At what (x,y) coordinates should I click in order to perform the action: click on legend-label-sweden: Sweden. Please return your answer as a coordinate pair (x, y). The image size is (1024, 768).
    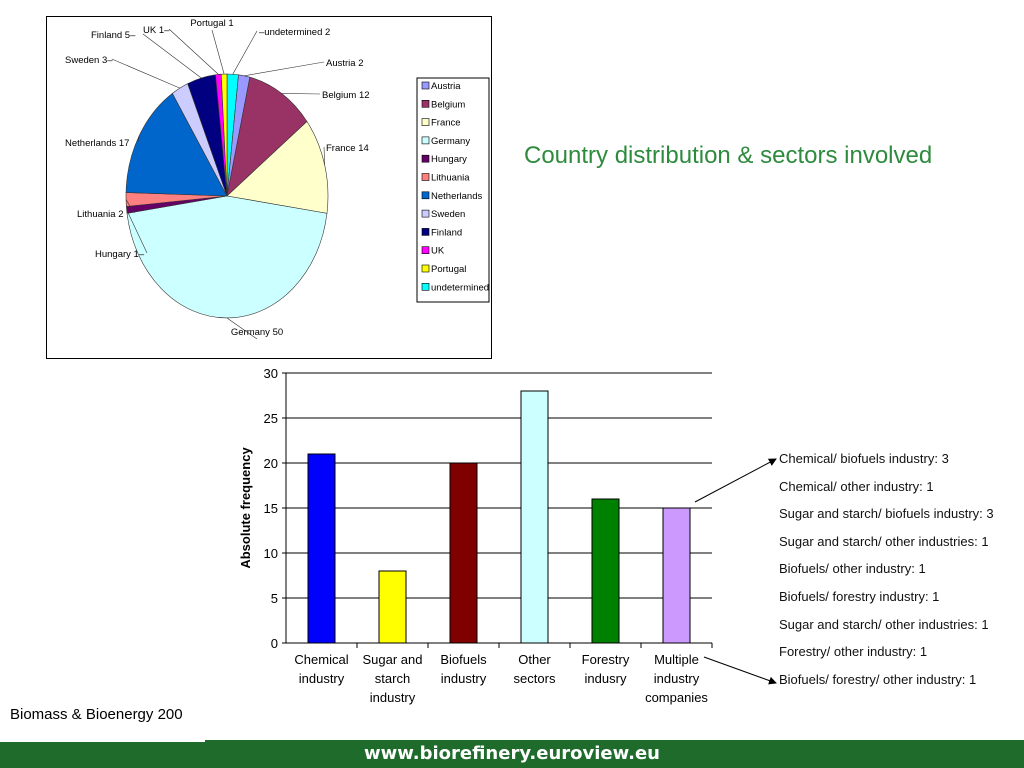
    Looking at the image, I should click on (448, 214).